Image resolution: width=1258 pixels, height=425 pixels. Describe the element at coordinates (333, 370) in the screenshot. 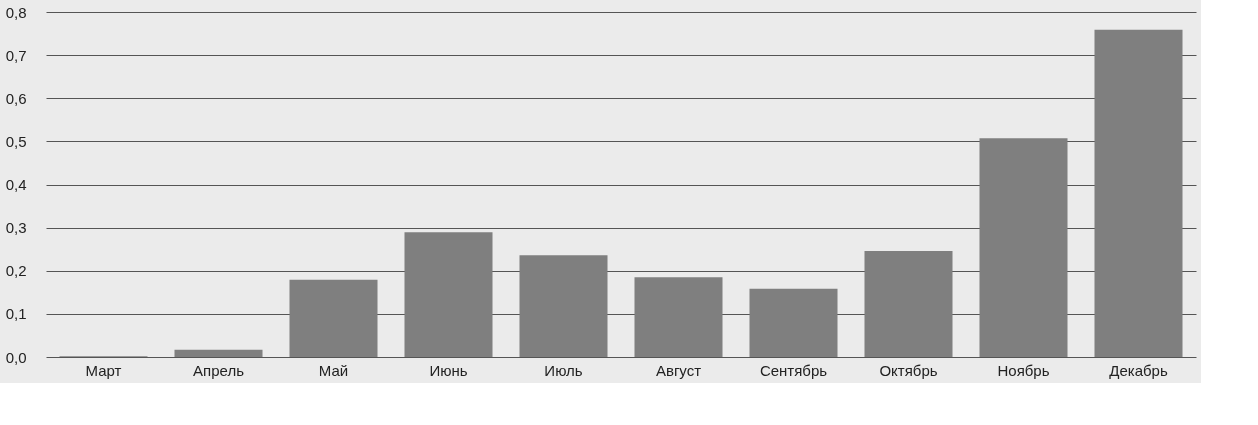

I see `x-tick-label: Май` at that location.